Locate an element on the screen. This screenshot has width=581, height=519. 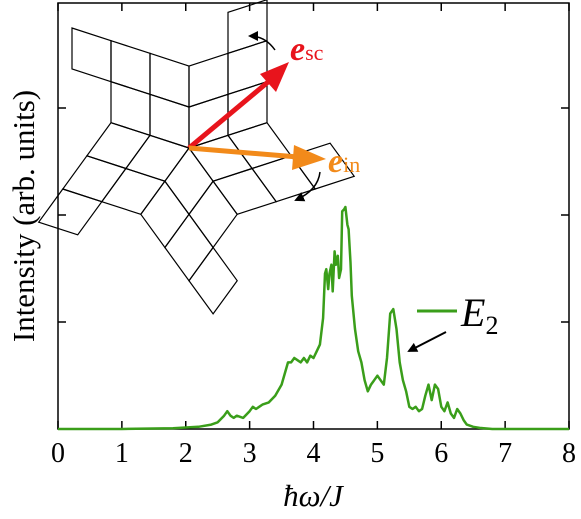
y-axis-label: Intensity (arb. units) is located at coordinates (23, 216).